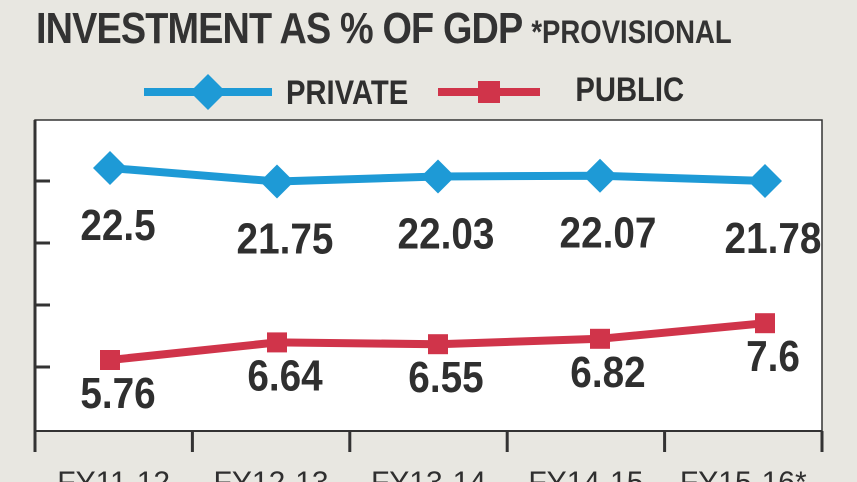 This screenshot has height=482, width=857. I want to click on data-label: 21.75, so click(285, 238).